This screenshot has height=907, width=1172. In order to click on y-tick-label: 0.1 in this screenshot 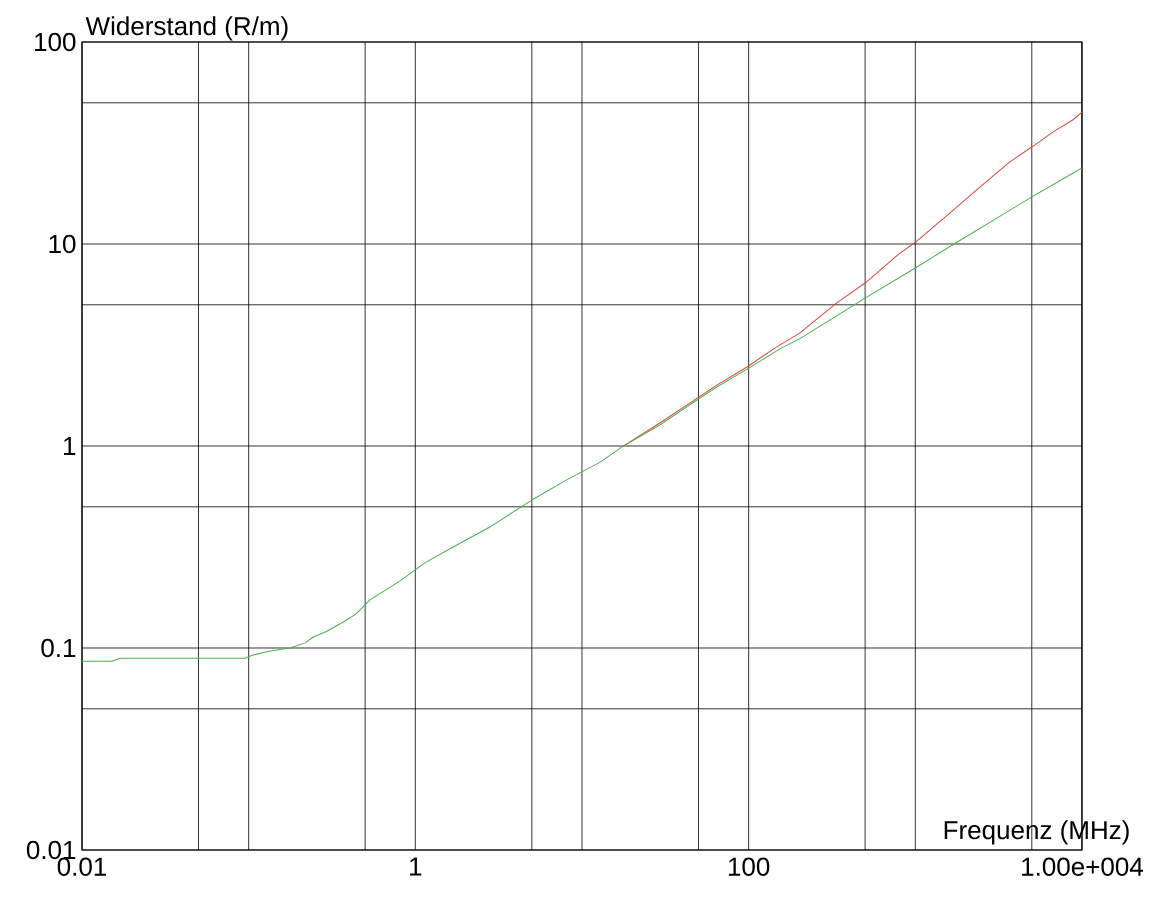, I will do `click(58, 648)`.